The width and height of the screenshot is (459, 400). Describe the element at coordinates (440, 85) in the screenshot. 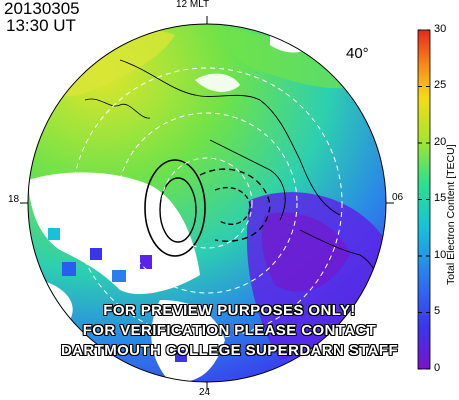

I see `colorbar-tick-25: 25` at that location.